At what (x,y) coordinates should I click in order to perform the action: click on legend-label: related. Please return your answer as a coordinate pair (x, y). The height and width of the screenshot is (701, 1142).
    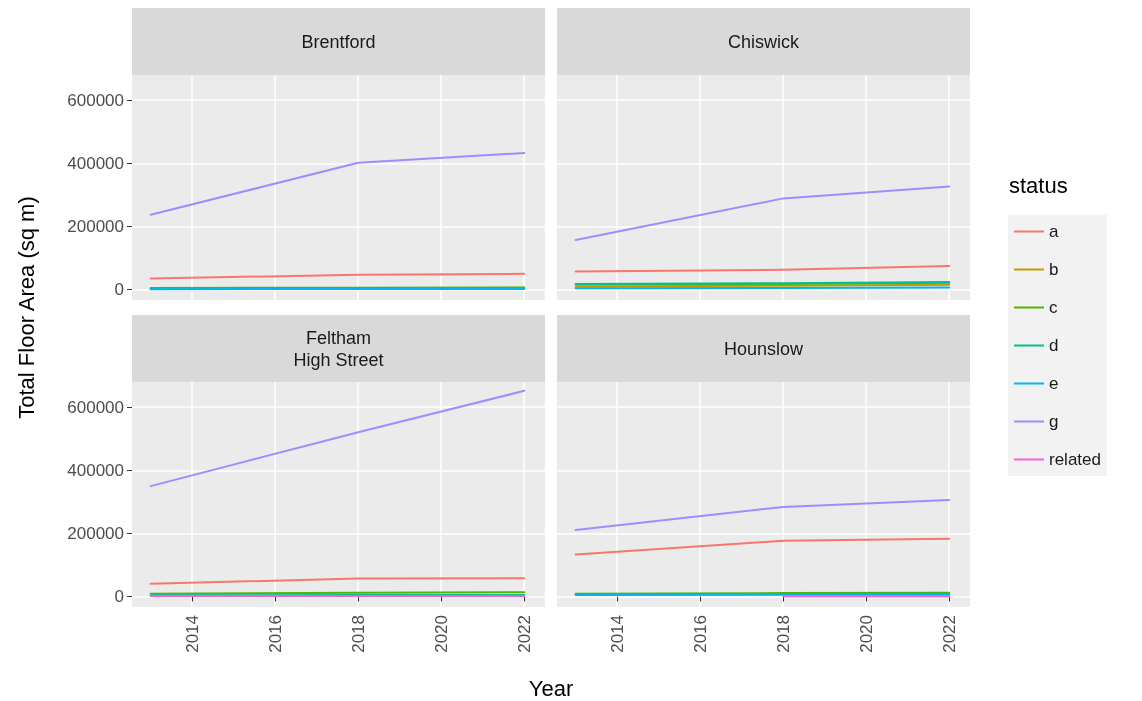
    Looking at the image, I should click on (1075, 459).